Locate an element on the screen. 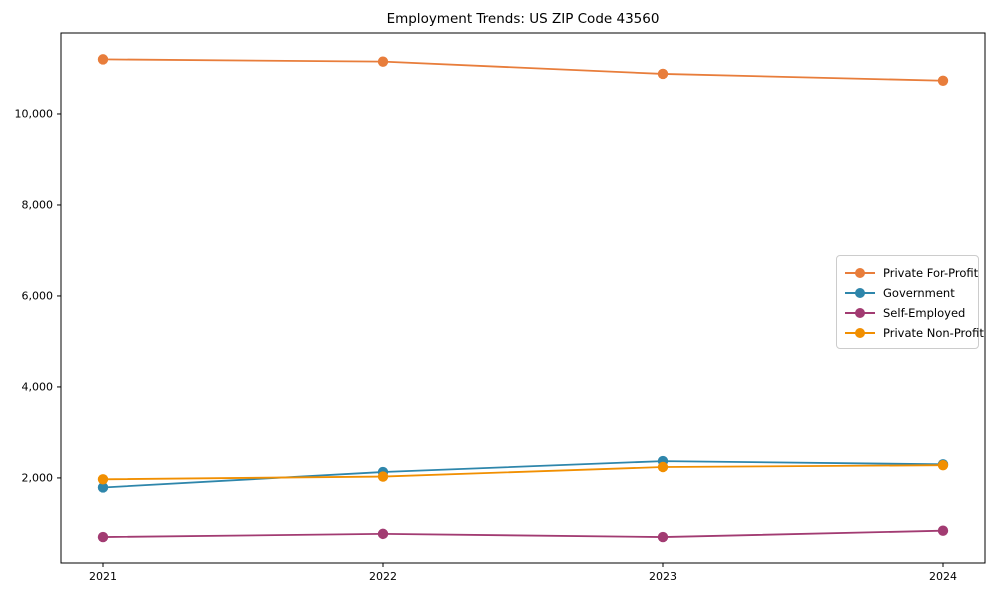 Image resolution: width=1000 pixels, height=600 pixels. x-tick-label: 2021 is located at coordinates (103, 576).